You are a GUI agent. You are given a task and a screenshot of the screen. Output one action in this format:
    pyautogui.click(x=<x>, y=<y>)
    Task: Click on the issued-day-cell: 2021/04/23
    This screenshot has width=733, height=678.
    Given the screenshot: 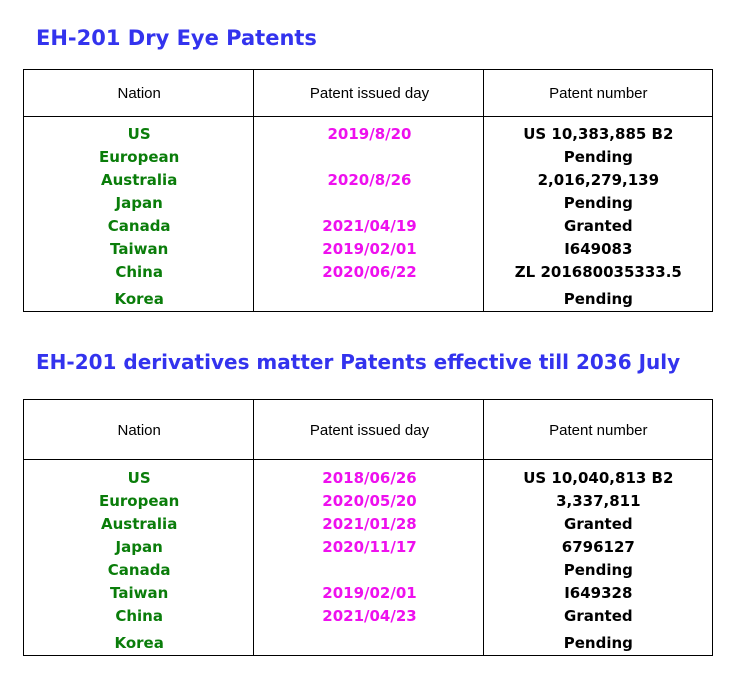 What is the action you would take?
    pyautogui.click(x=369, y=615)
    